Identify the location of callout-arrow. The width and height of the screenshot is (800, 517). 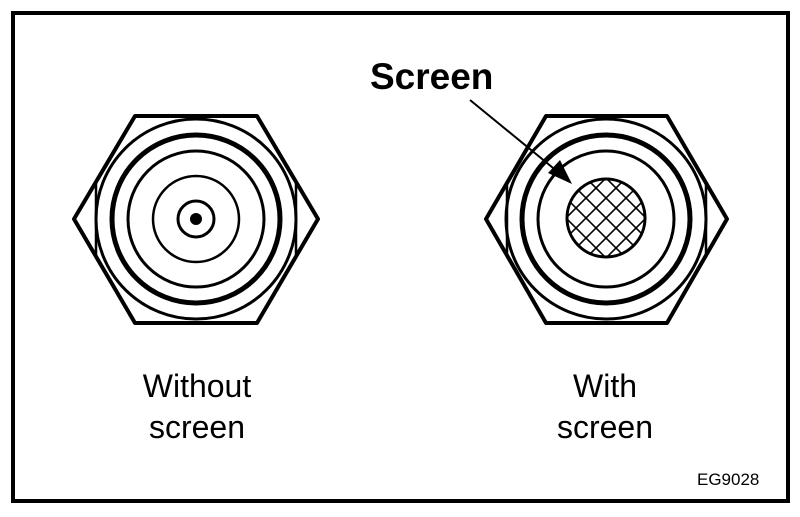
(520, 141).